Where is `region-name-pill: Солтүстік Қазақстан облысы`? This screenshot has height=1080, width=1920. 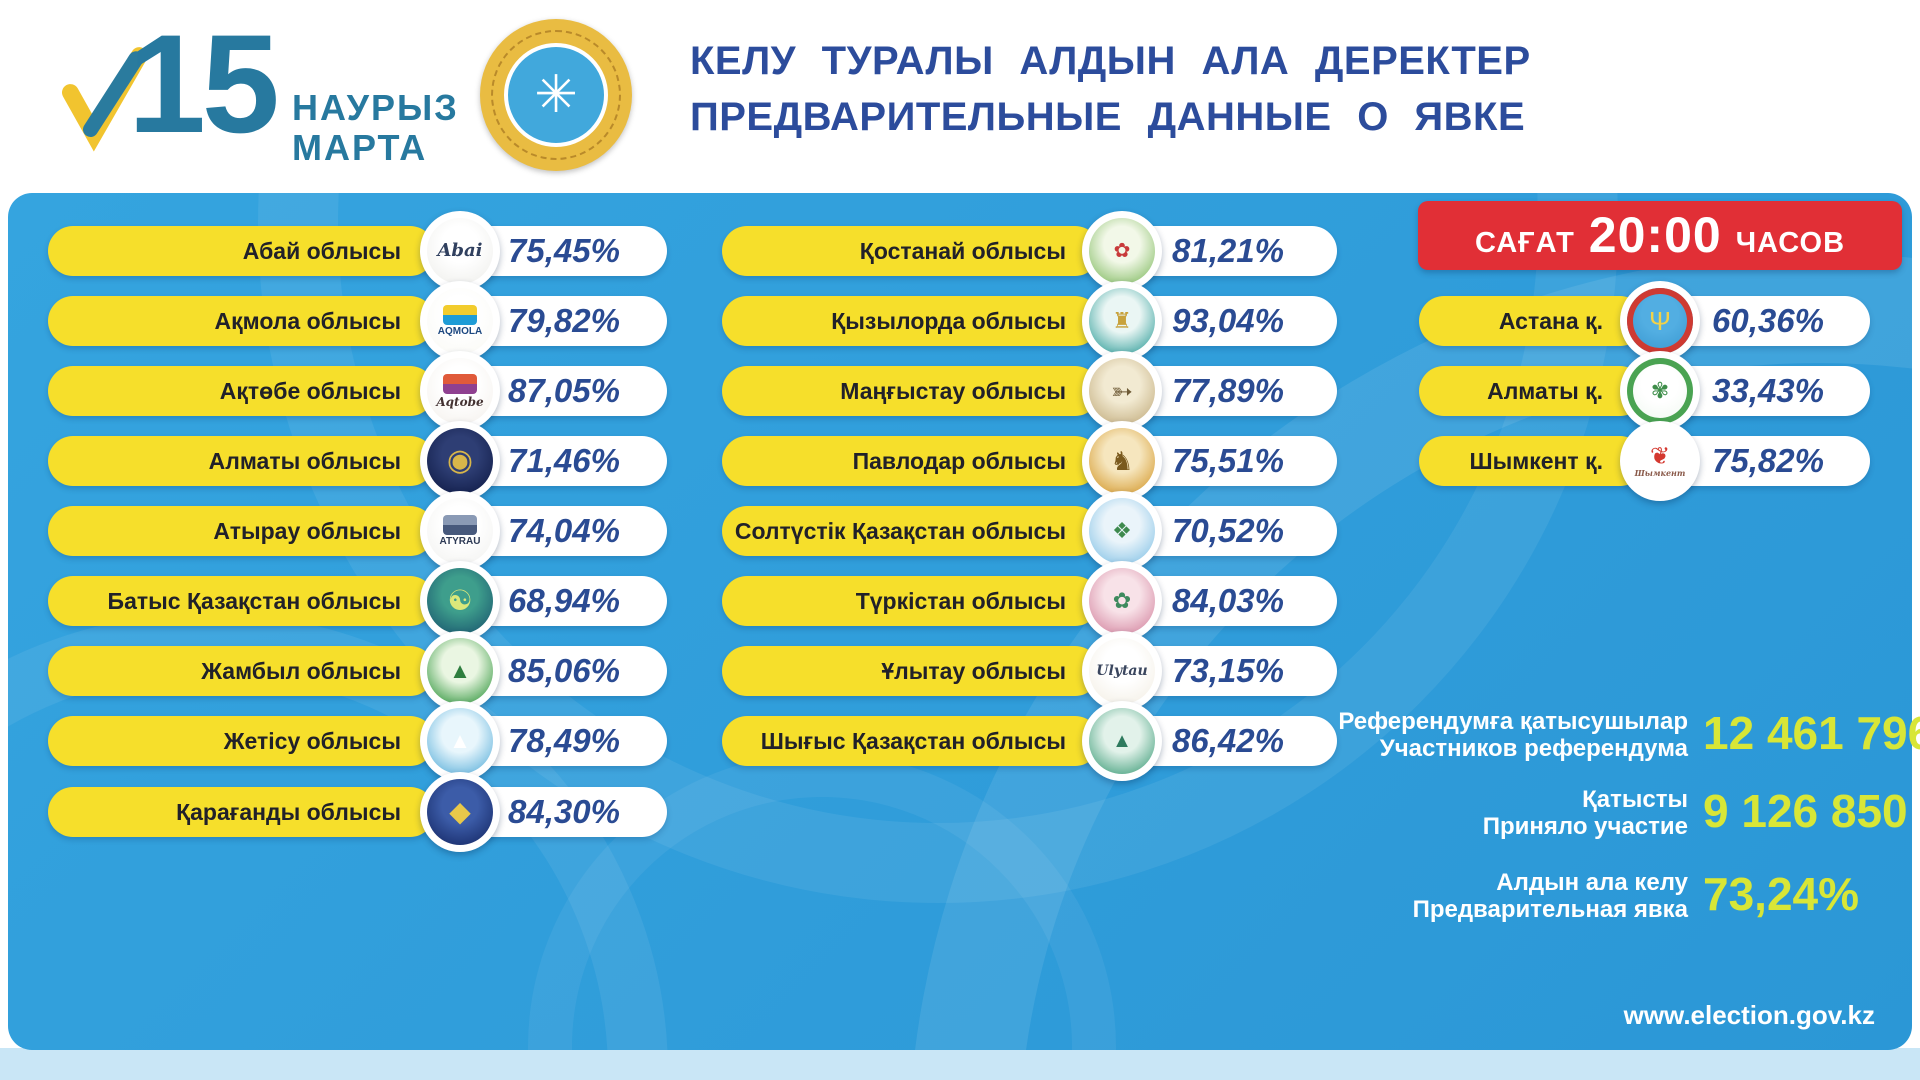
region-name-pill: Солтүстік Қазақстан облысы is located at coordinates (911, 531).